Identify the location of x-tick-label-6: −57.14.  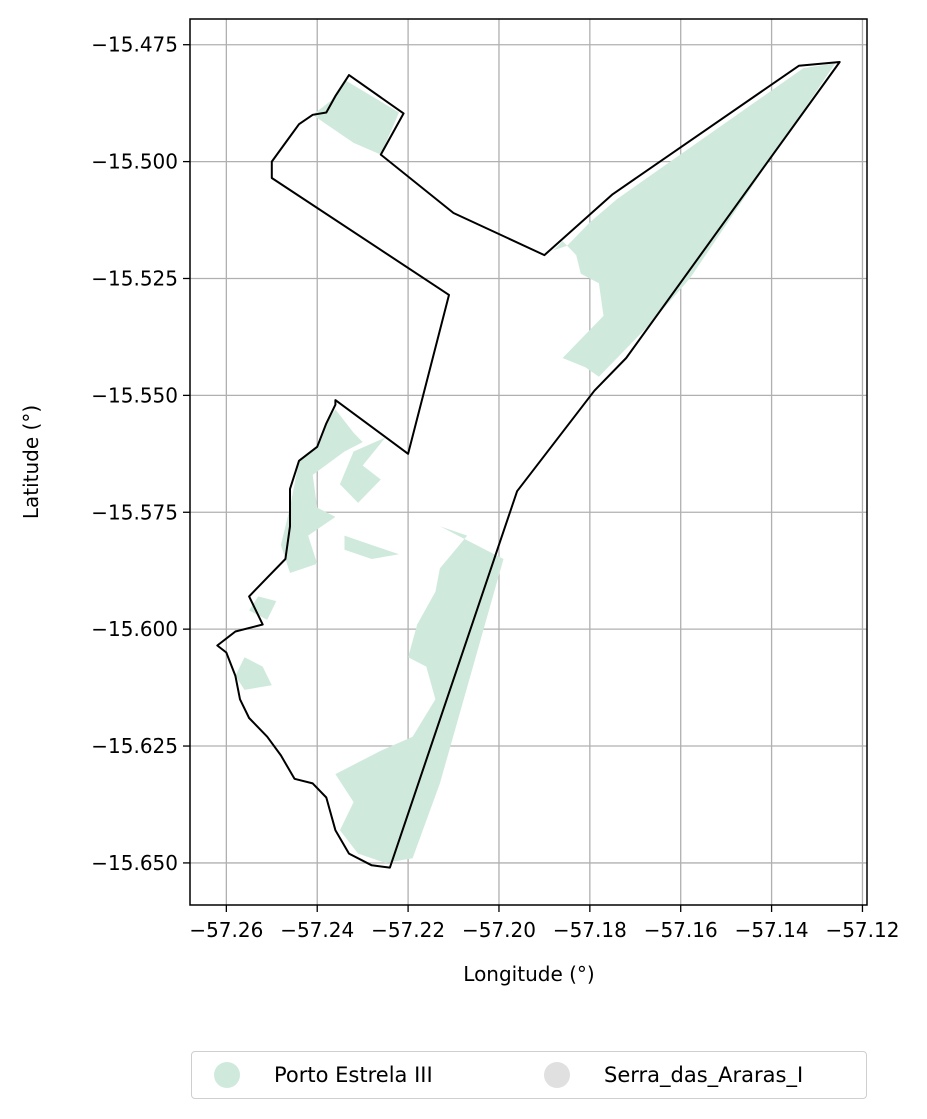
(772, 930).